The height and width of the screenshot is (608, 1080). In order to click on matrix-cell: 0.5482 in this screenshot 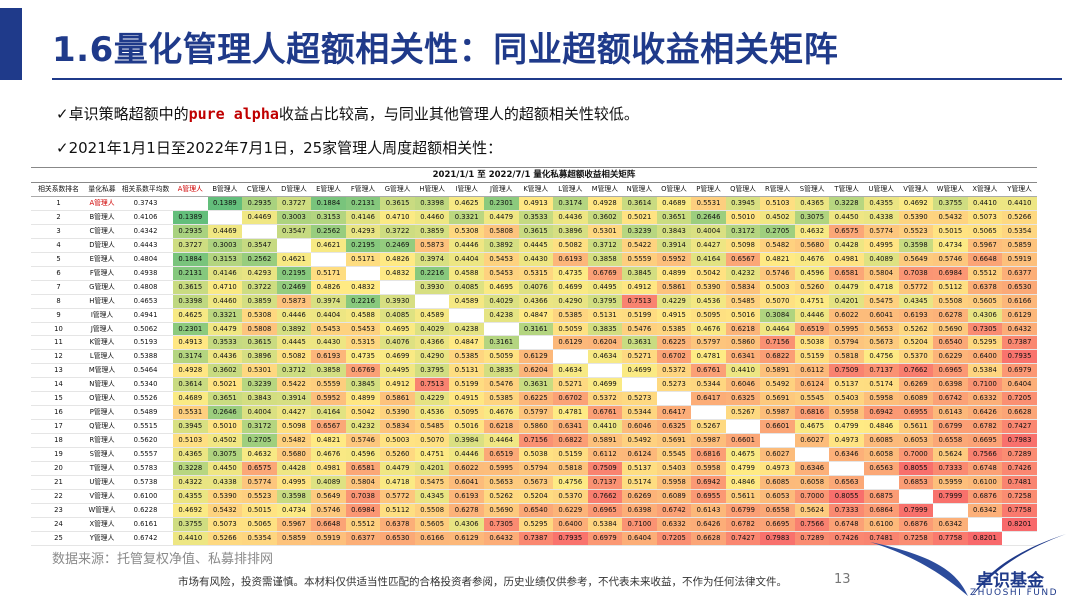, I will do `click(294, 441)`.